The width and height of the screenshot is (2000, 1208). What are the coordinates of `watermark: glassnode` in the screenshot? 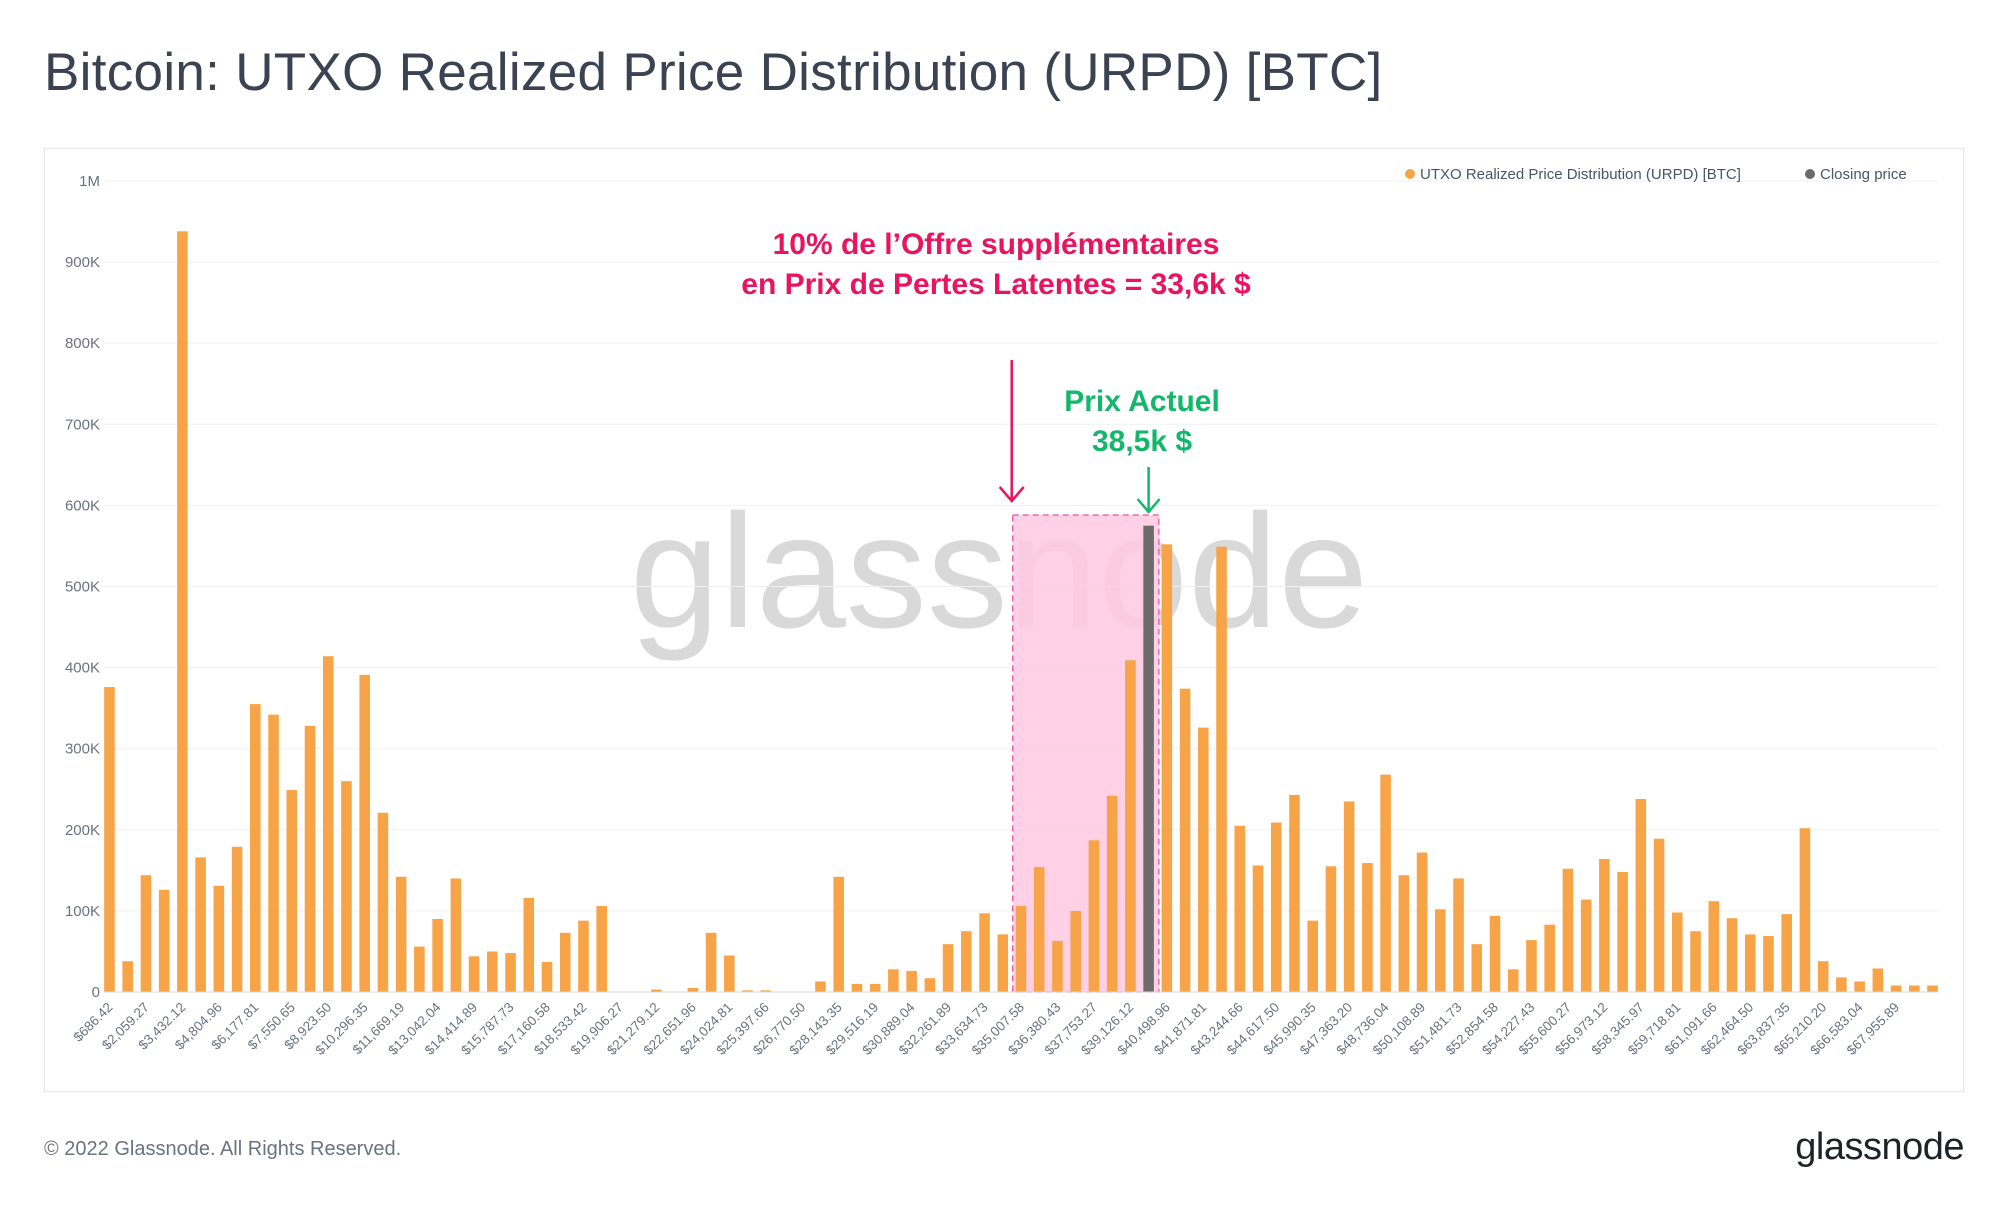 It's located at (999, 571).